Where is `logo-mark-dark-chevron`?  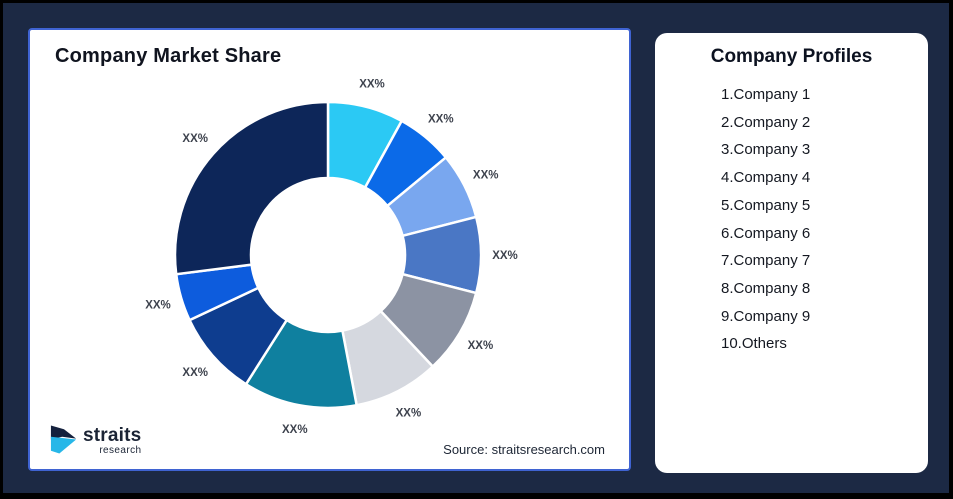
logo-mark-dark-chevron is located at coordinates (63, 432).